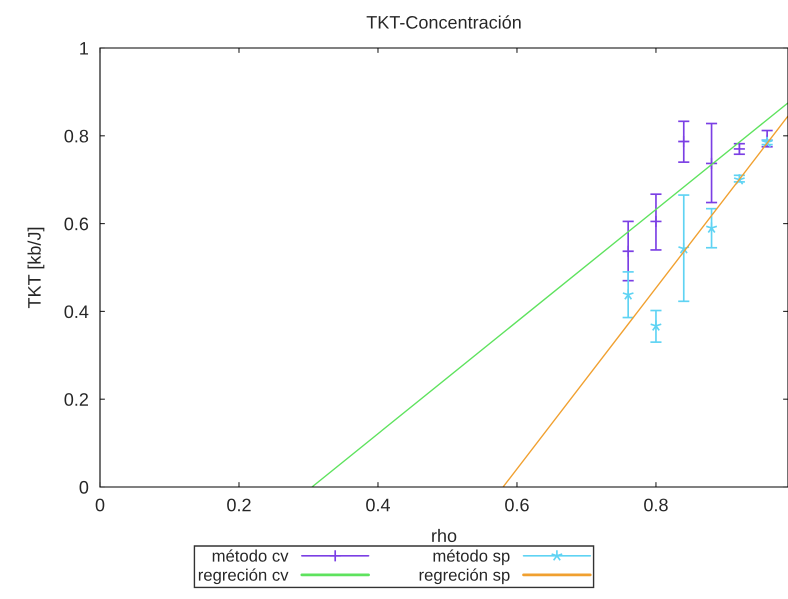 This screenshot has width=788, height=599. Describe the element at coordinates (76, 224) in the screenshot. I see `y-tick-label: 0.6` at that location.